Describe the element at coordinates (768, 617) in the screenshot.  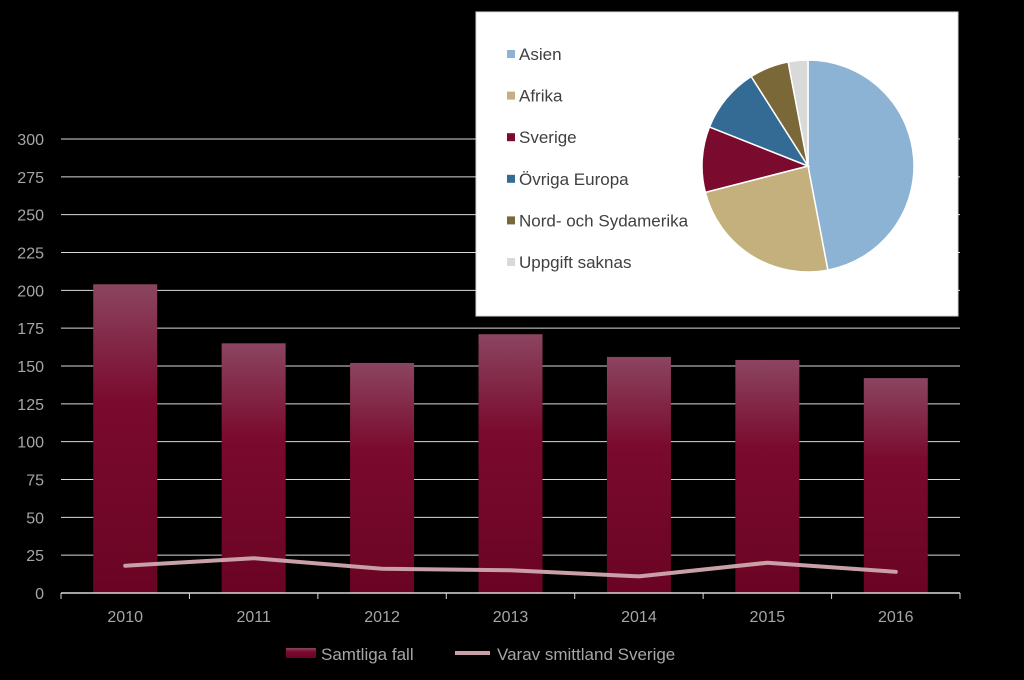
I see `x-tick-label: 2015` at that location.